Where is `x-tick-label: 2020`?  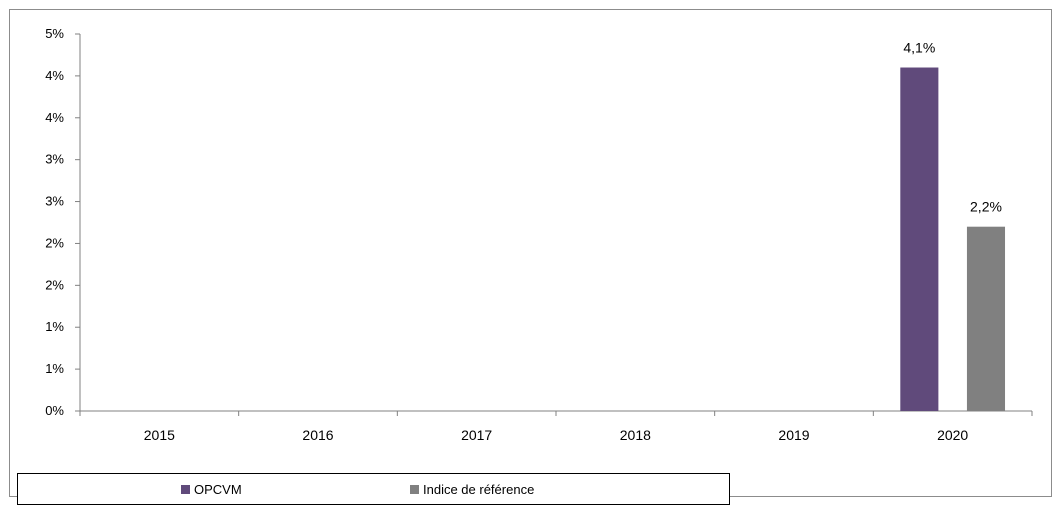 x-tick-label: 2020 is located at coordinates (952, 435).